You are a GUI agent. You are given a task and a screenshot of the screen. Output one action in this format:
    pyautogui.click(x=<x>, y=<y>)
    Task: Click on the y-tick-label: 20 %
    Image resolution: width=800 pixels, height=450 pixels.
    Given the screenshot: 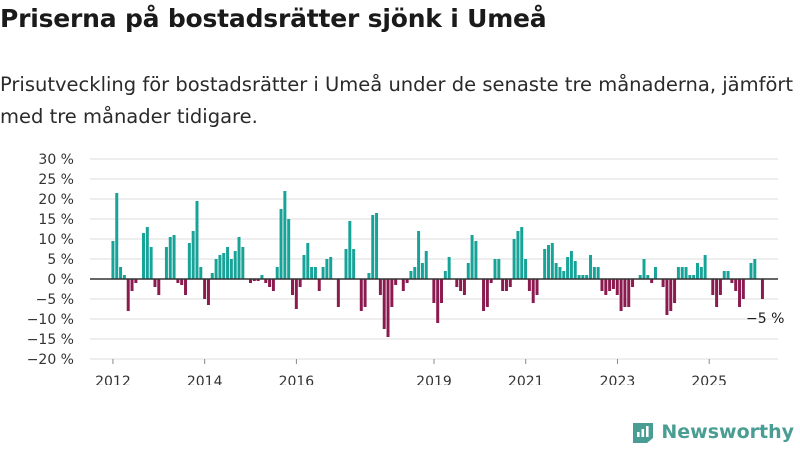 What is the action you would take?
    pyautogui.click(x=56, y=200)
    